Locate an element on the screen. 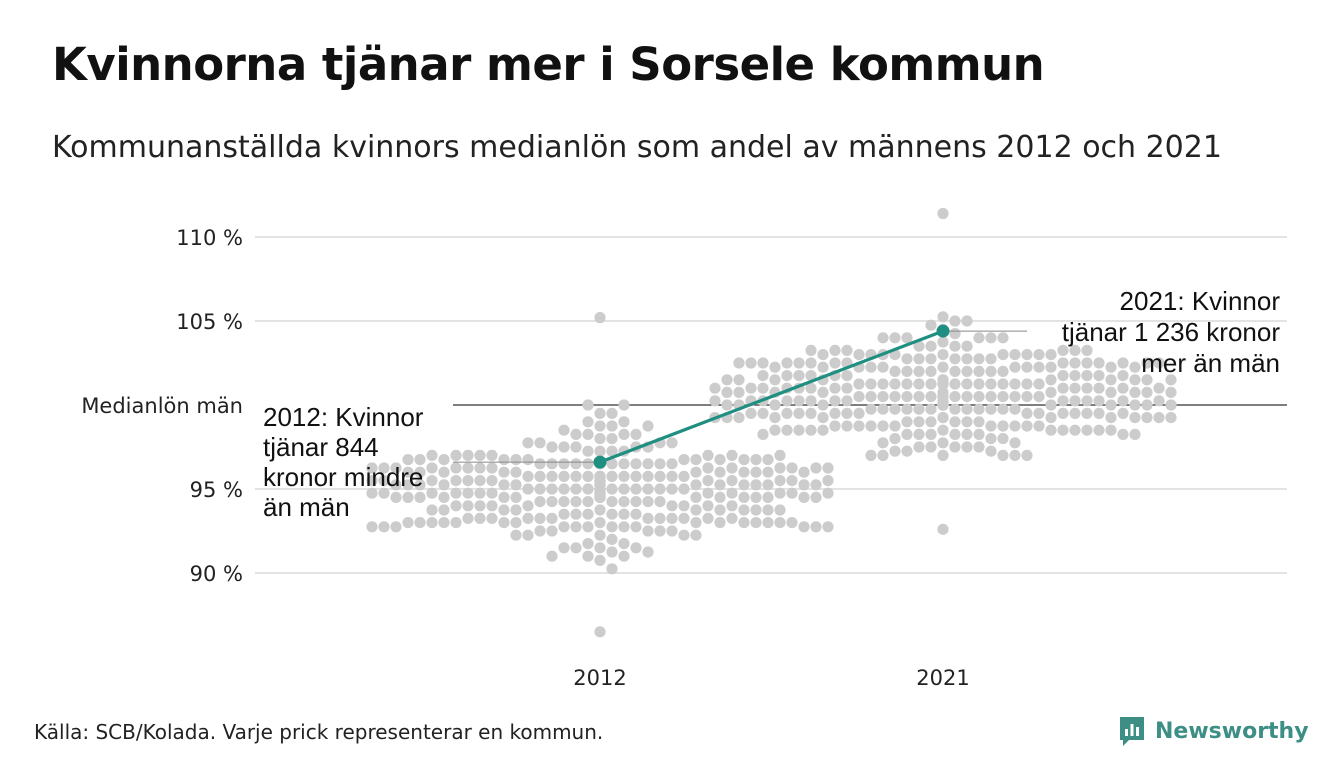 This screenshot has width=1340, height=780. annotation-line: tjänar 1 236 kronor is located at coordinates (1171, 332).